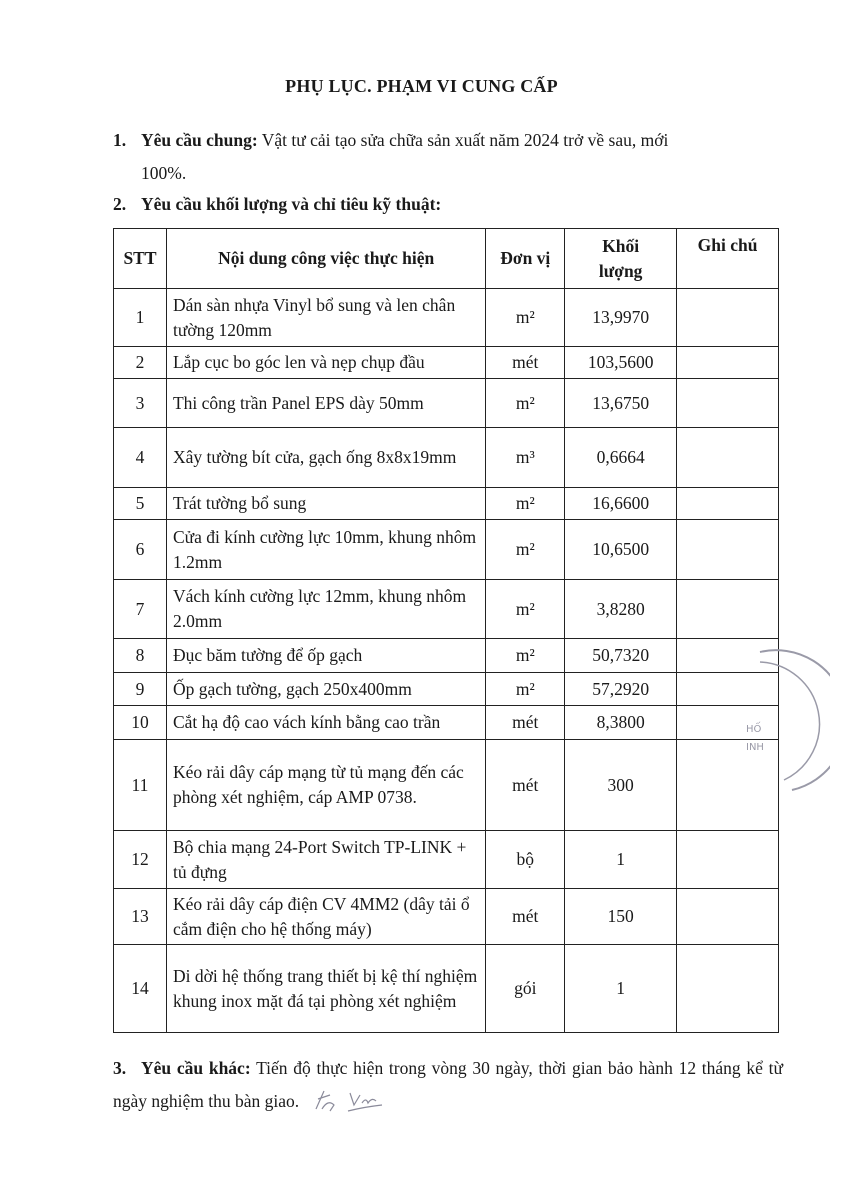 The image size is (843, 1200). What do you see at coordinates (755, 747) in the screenshot?
I see `svg-text: INH` at bounding box center [755, 747].